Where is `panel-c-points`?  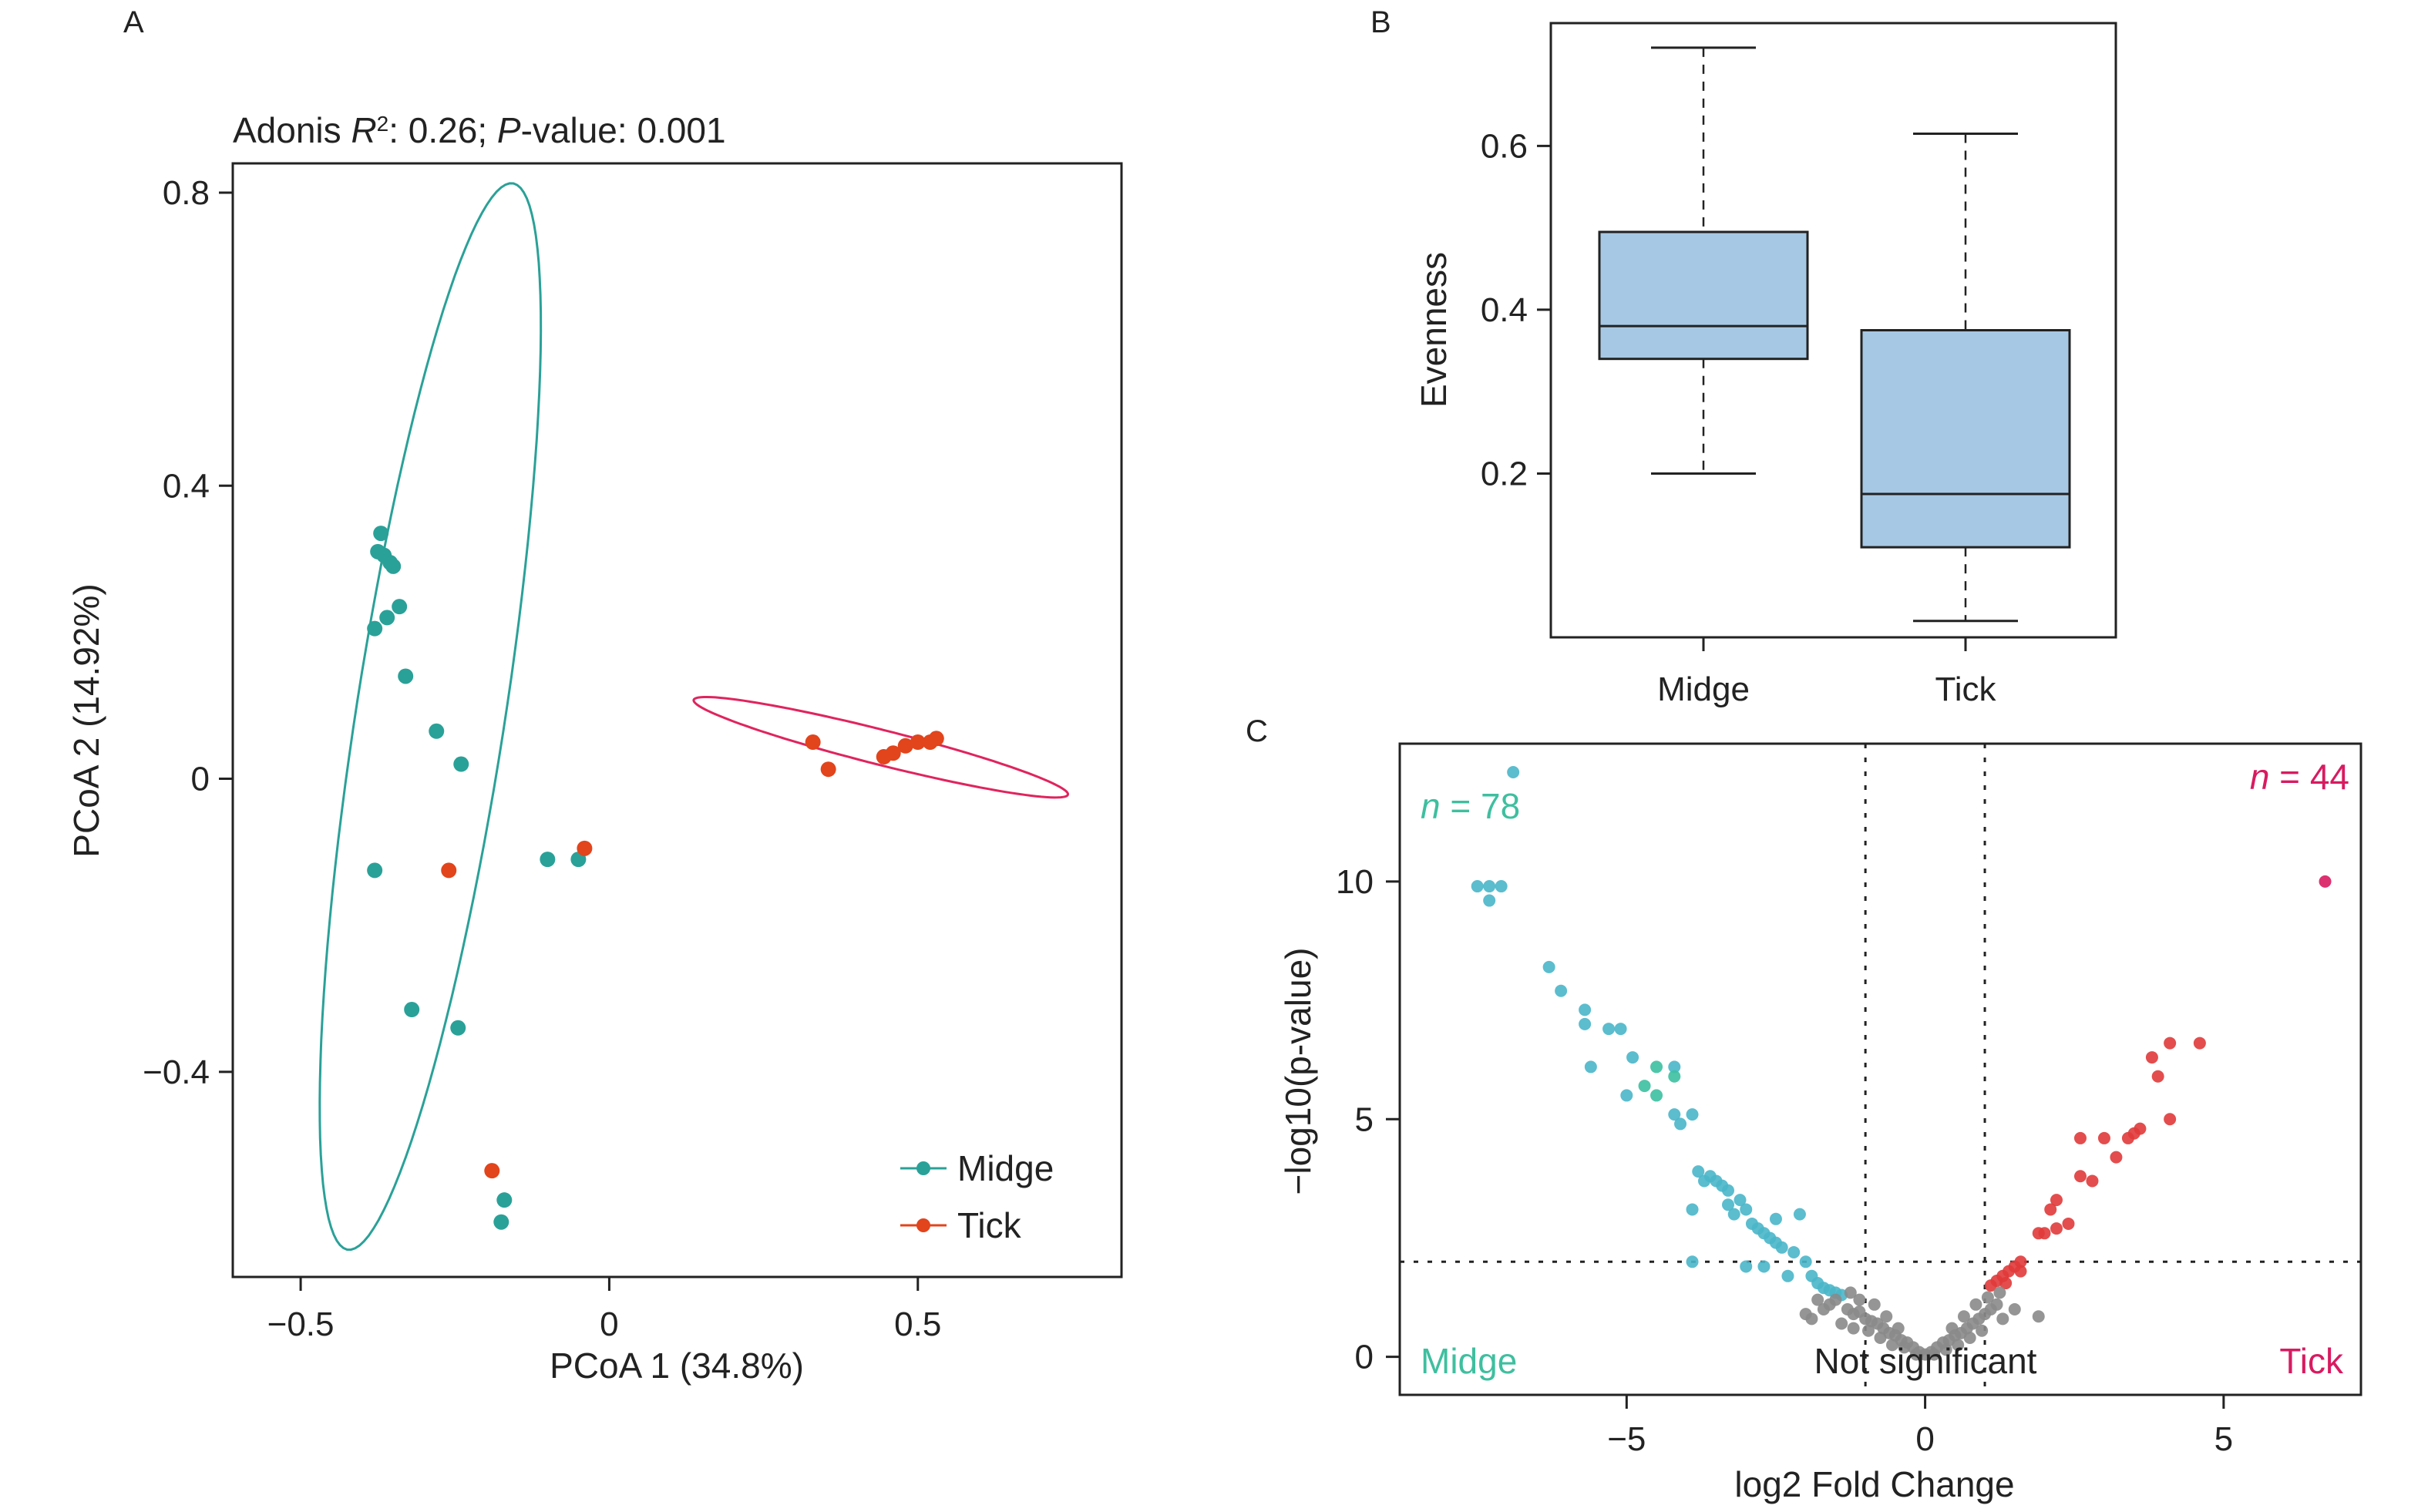
panel-c-points is located at coordinates (1901, 1063).